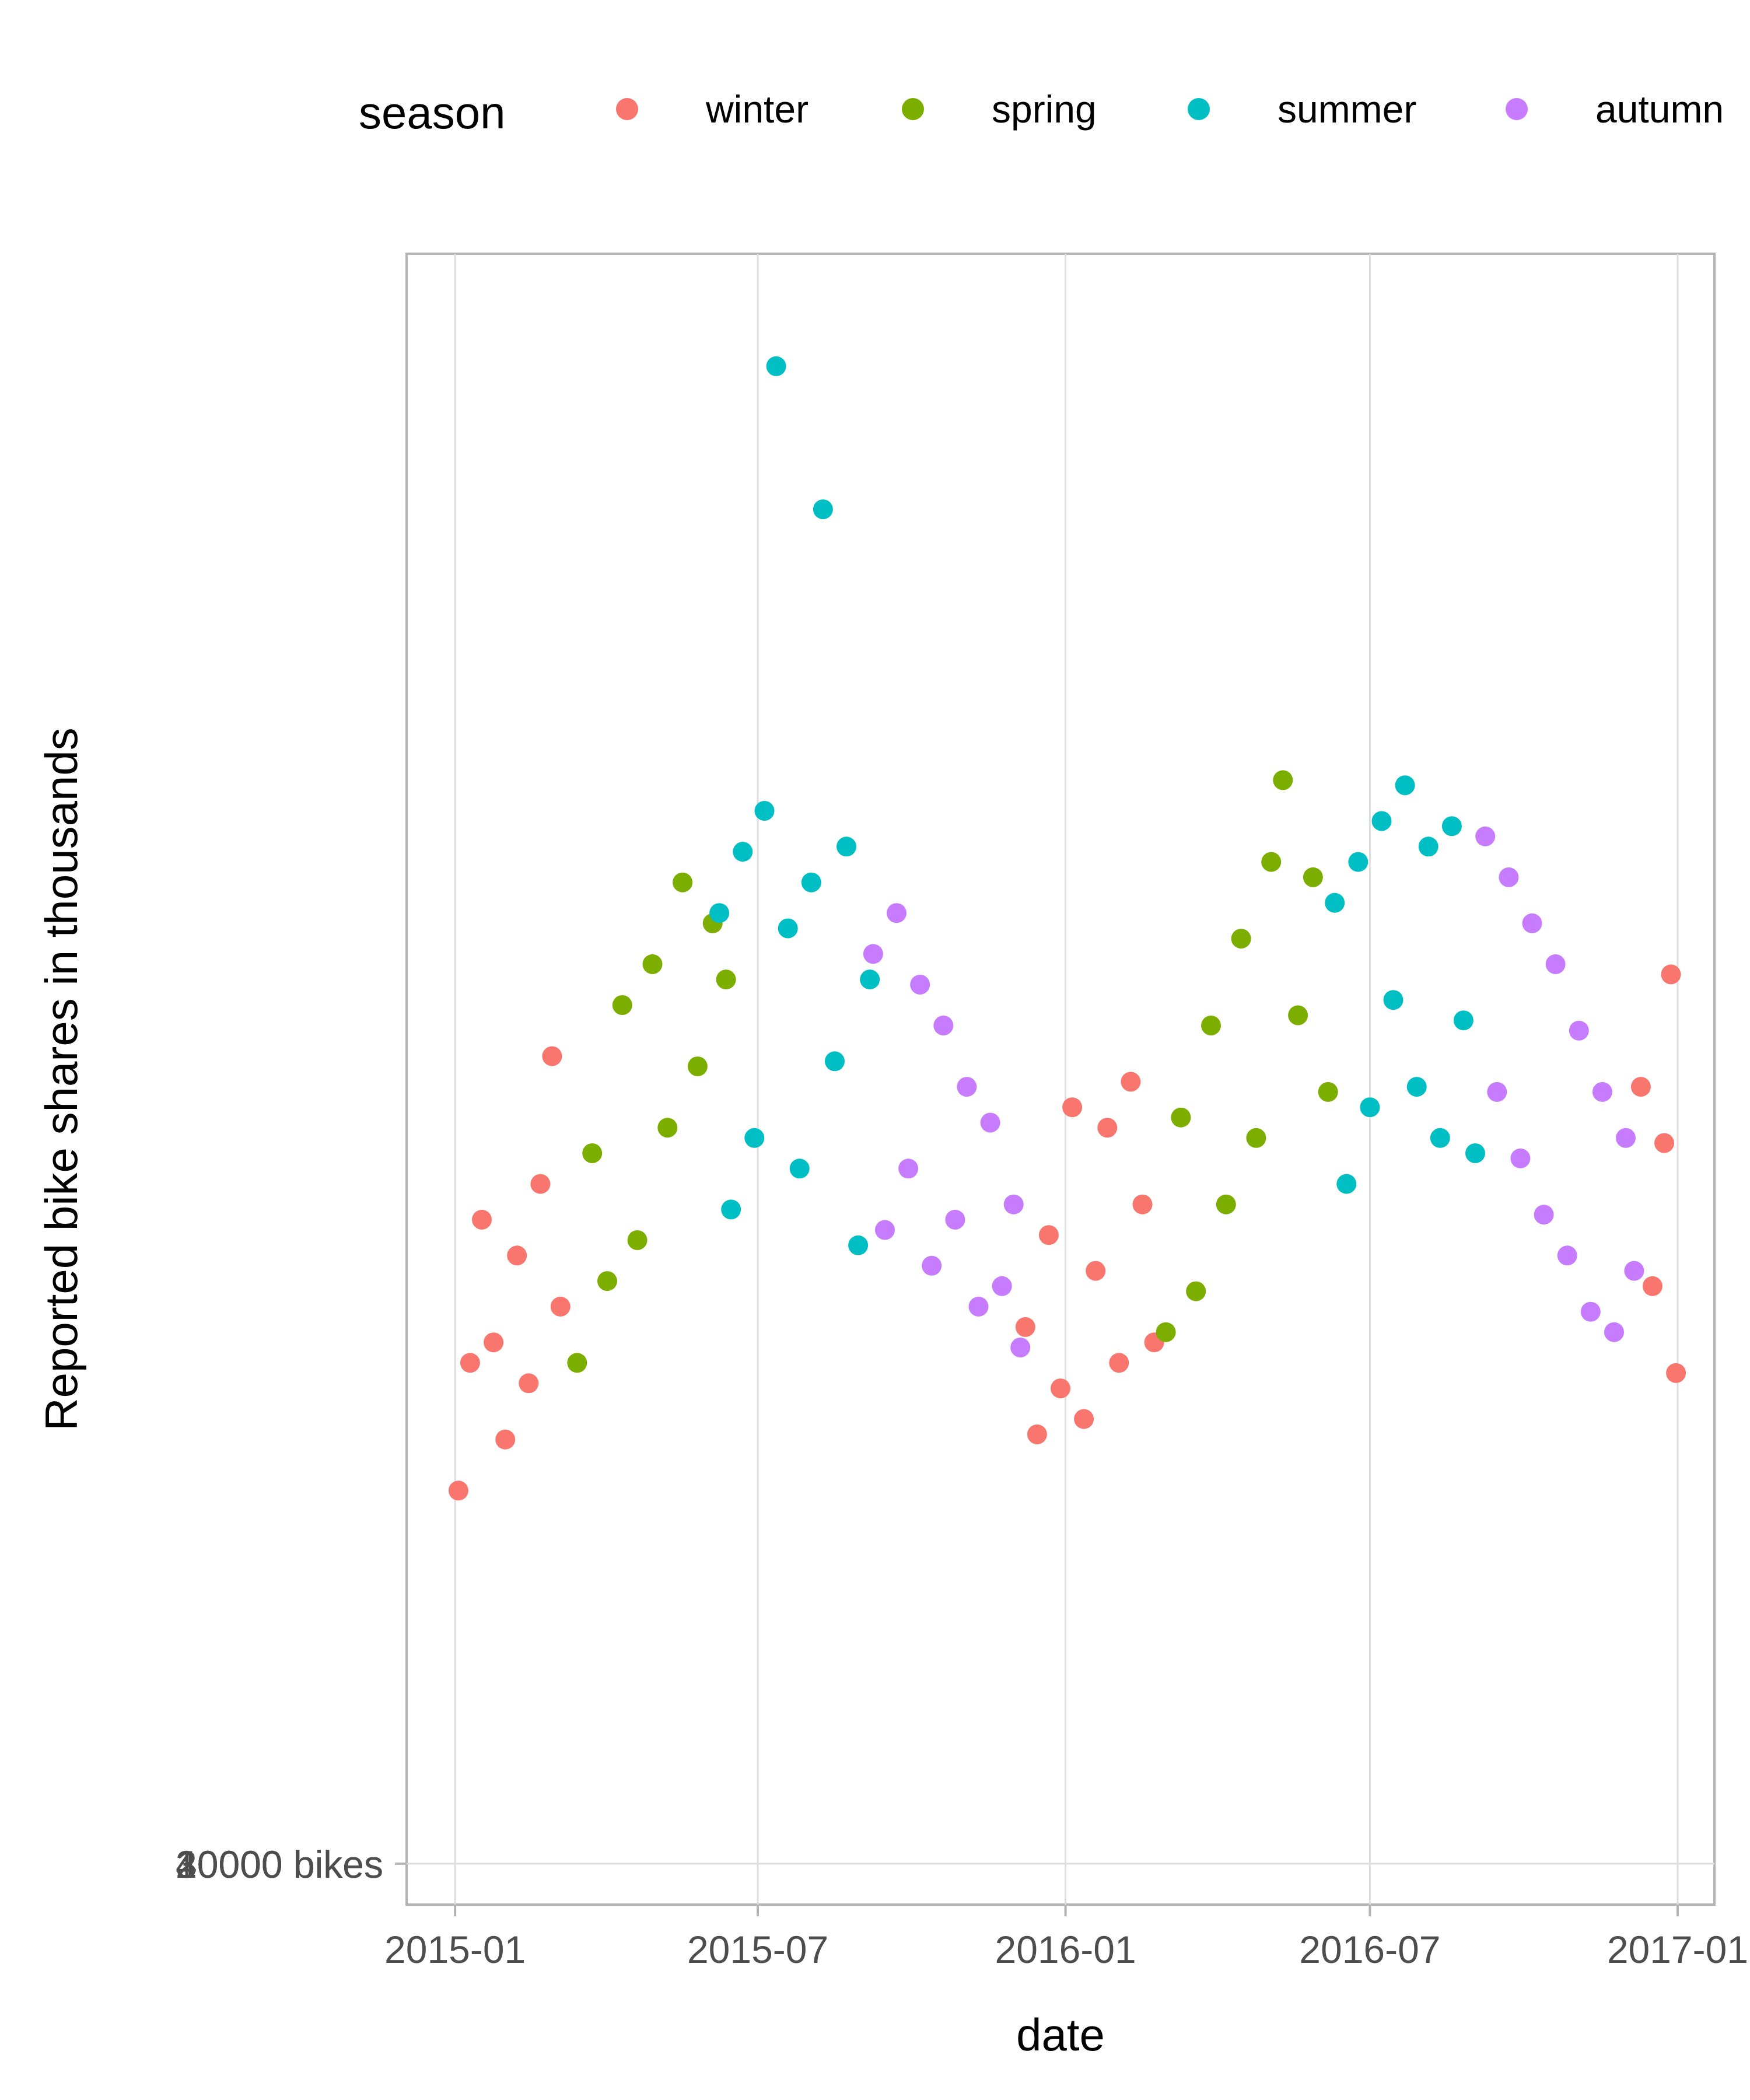  I want to click on x-tick-label-0: 2015-01, so click(455, 1950).